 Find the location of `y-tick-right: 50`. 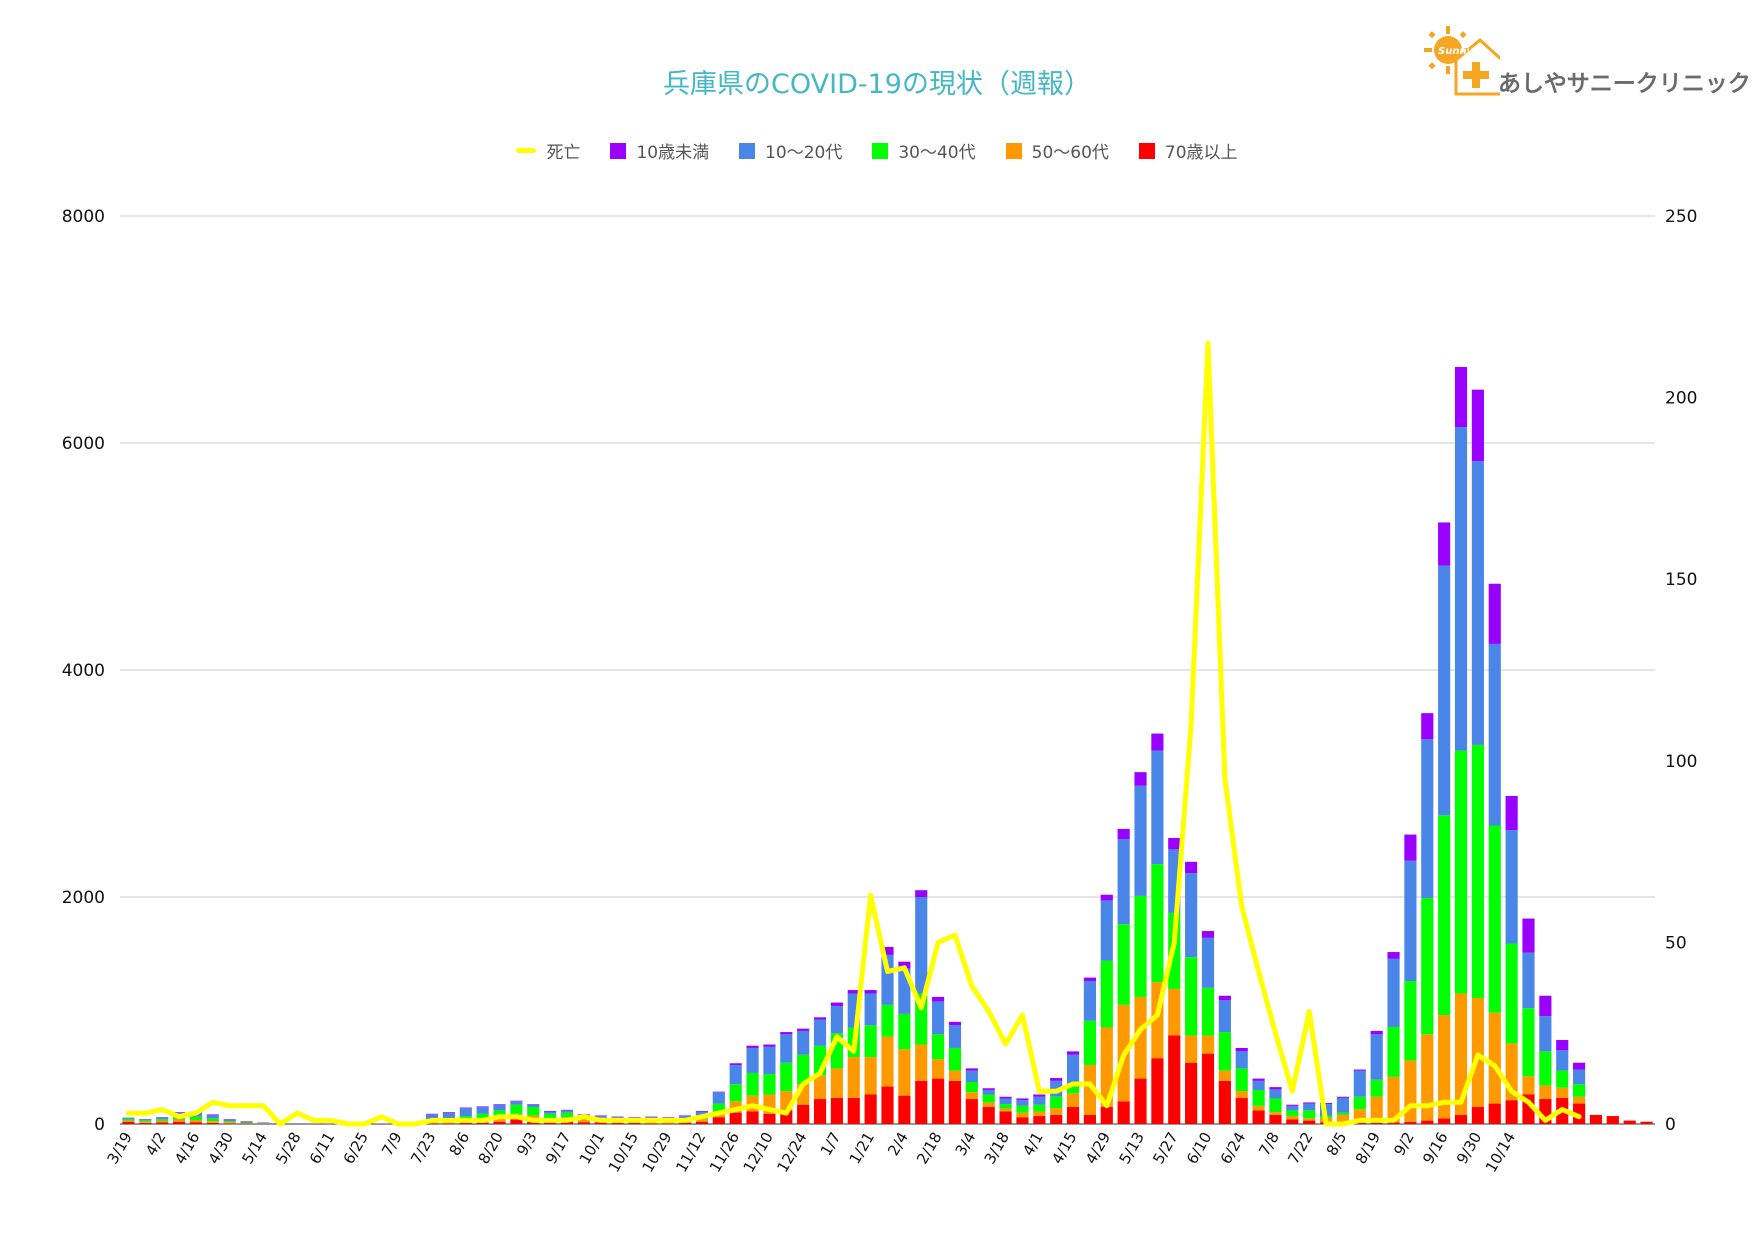

y-tick-right: 50 is located at coordinates (1676, 943).